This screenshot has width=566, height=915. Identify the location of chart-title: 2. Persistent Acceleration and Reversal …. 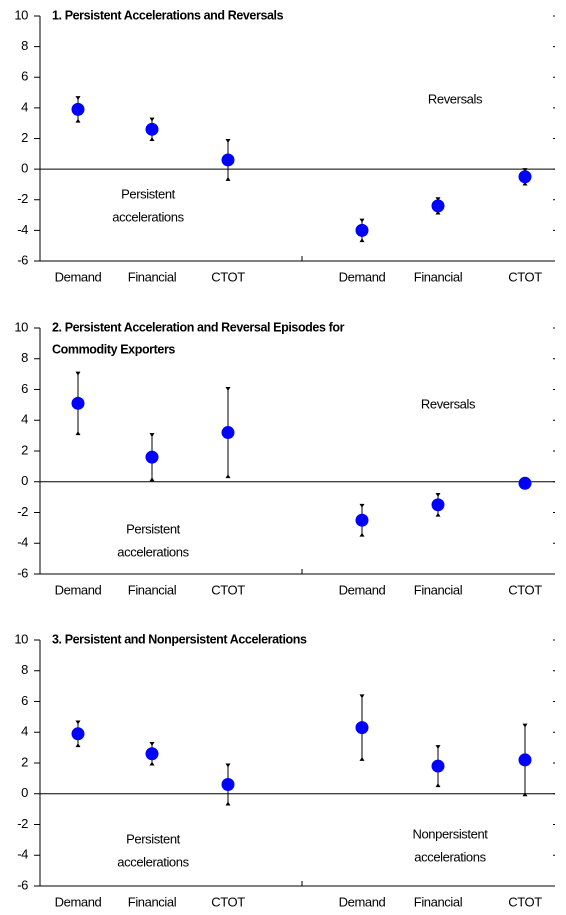
(198, 327).